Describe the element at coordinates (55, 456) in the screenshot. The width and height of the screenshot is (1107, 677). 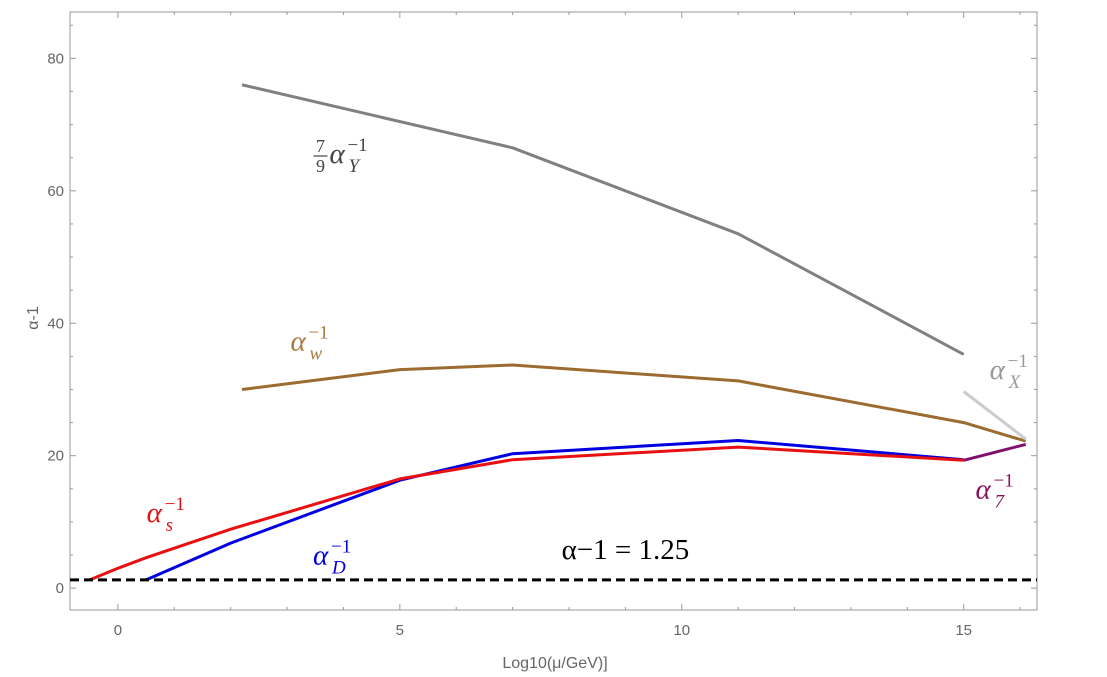
I see `y-tick-label: 20` at that location.